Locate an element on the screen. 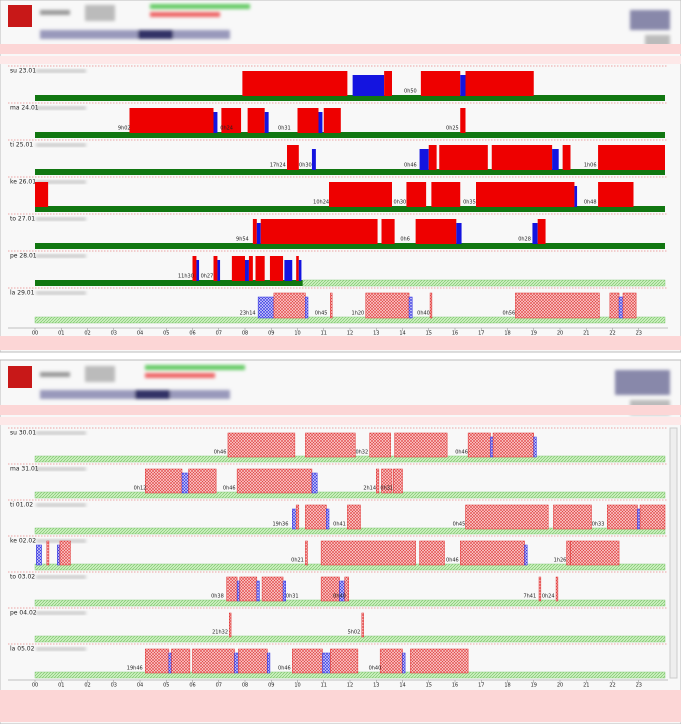 The height and width of the screenshot is (724, 681). scrollbar is located at coordinates (673, 553).